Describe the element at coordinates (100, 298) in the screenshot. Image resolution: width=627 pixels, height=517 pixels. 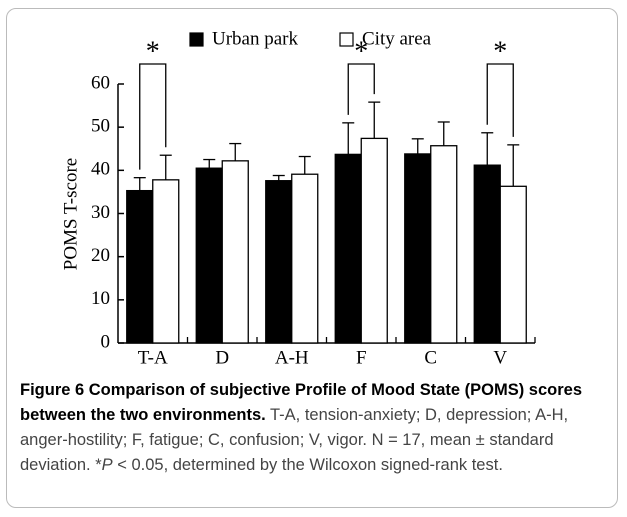
I see `y-tick-label: 10` at that location.